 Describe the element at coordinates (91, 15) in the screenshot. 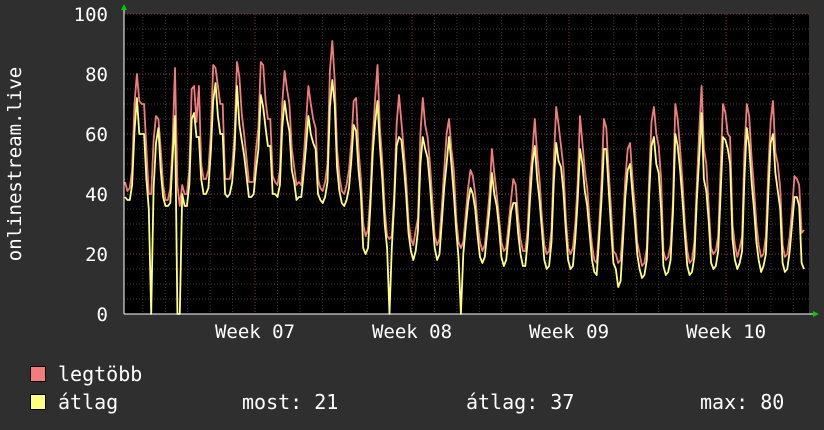

I see `y-tick-label: 100` at that location.